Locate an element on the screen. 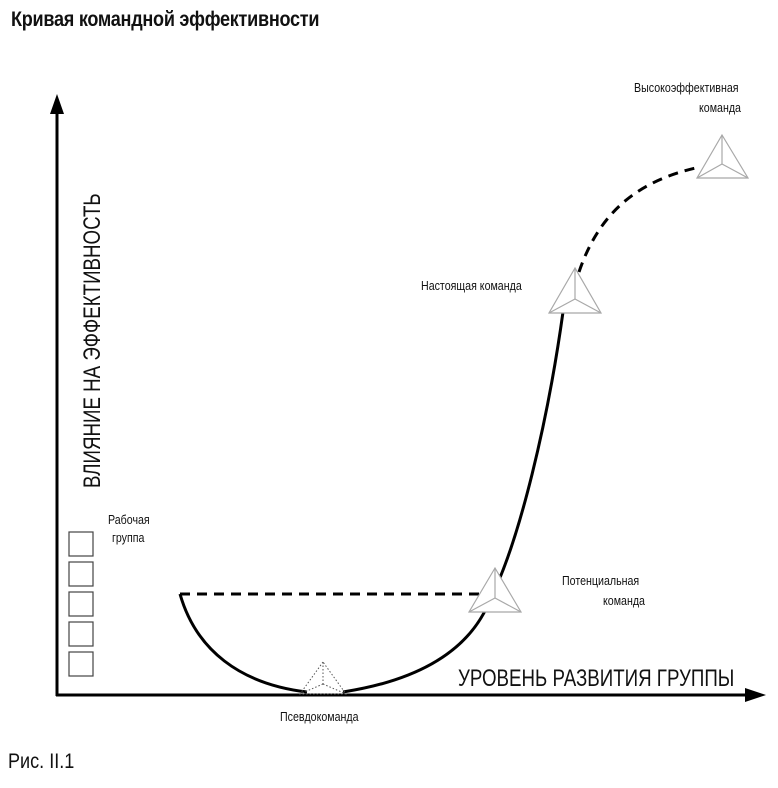  curve-rise-to-real-team is located at coordinates (453, 502).